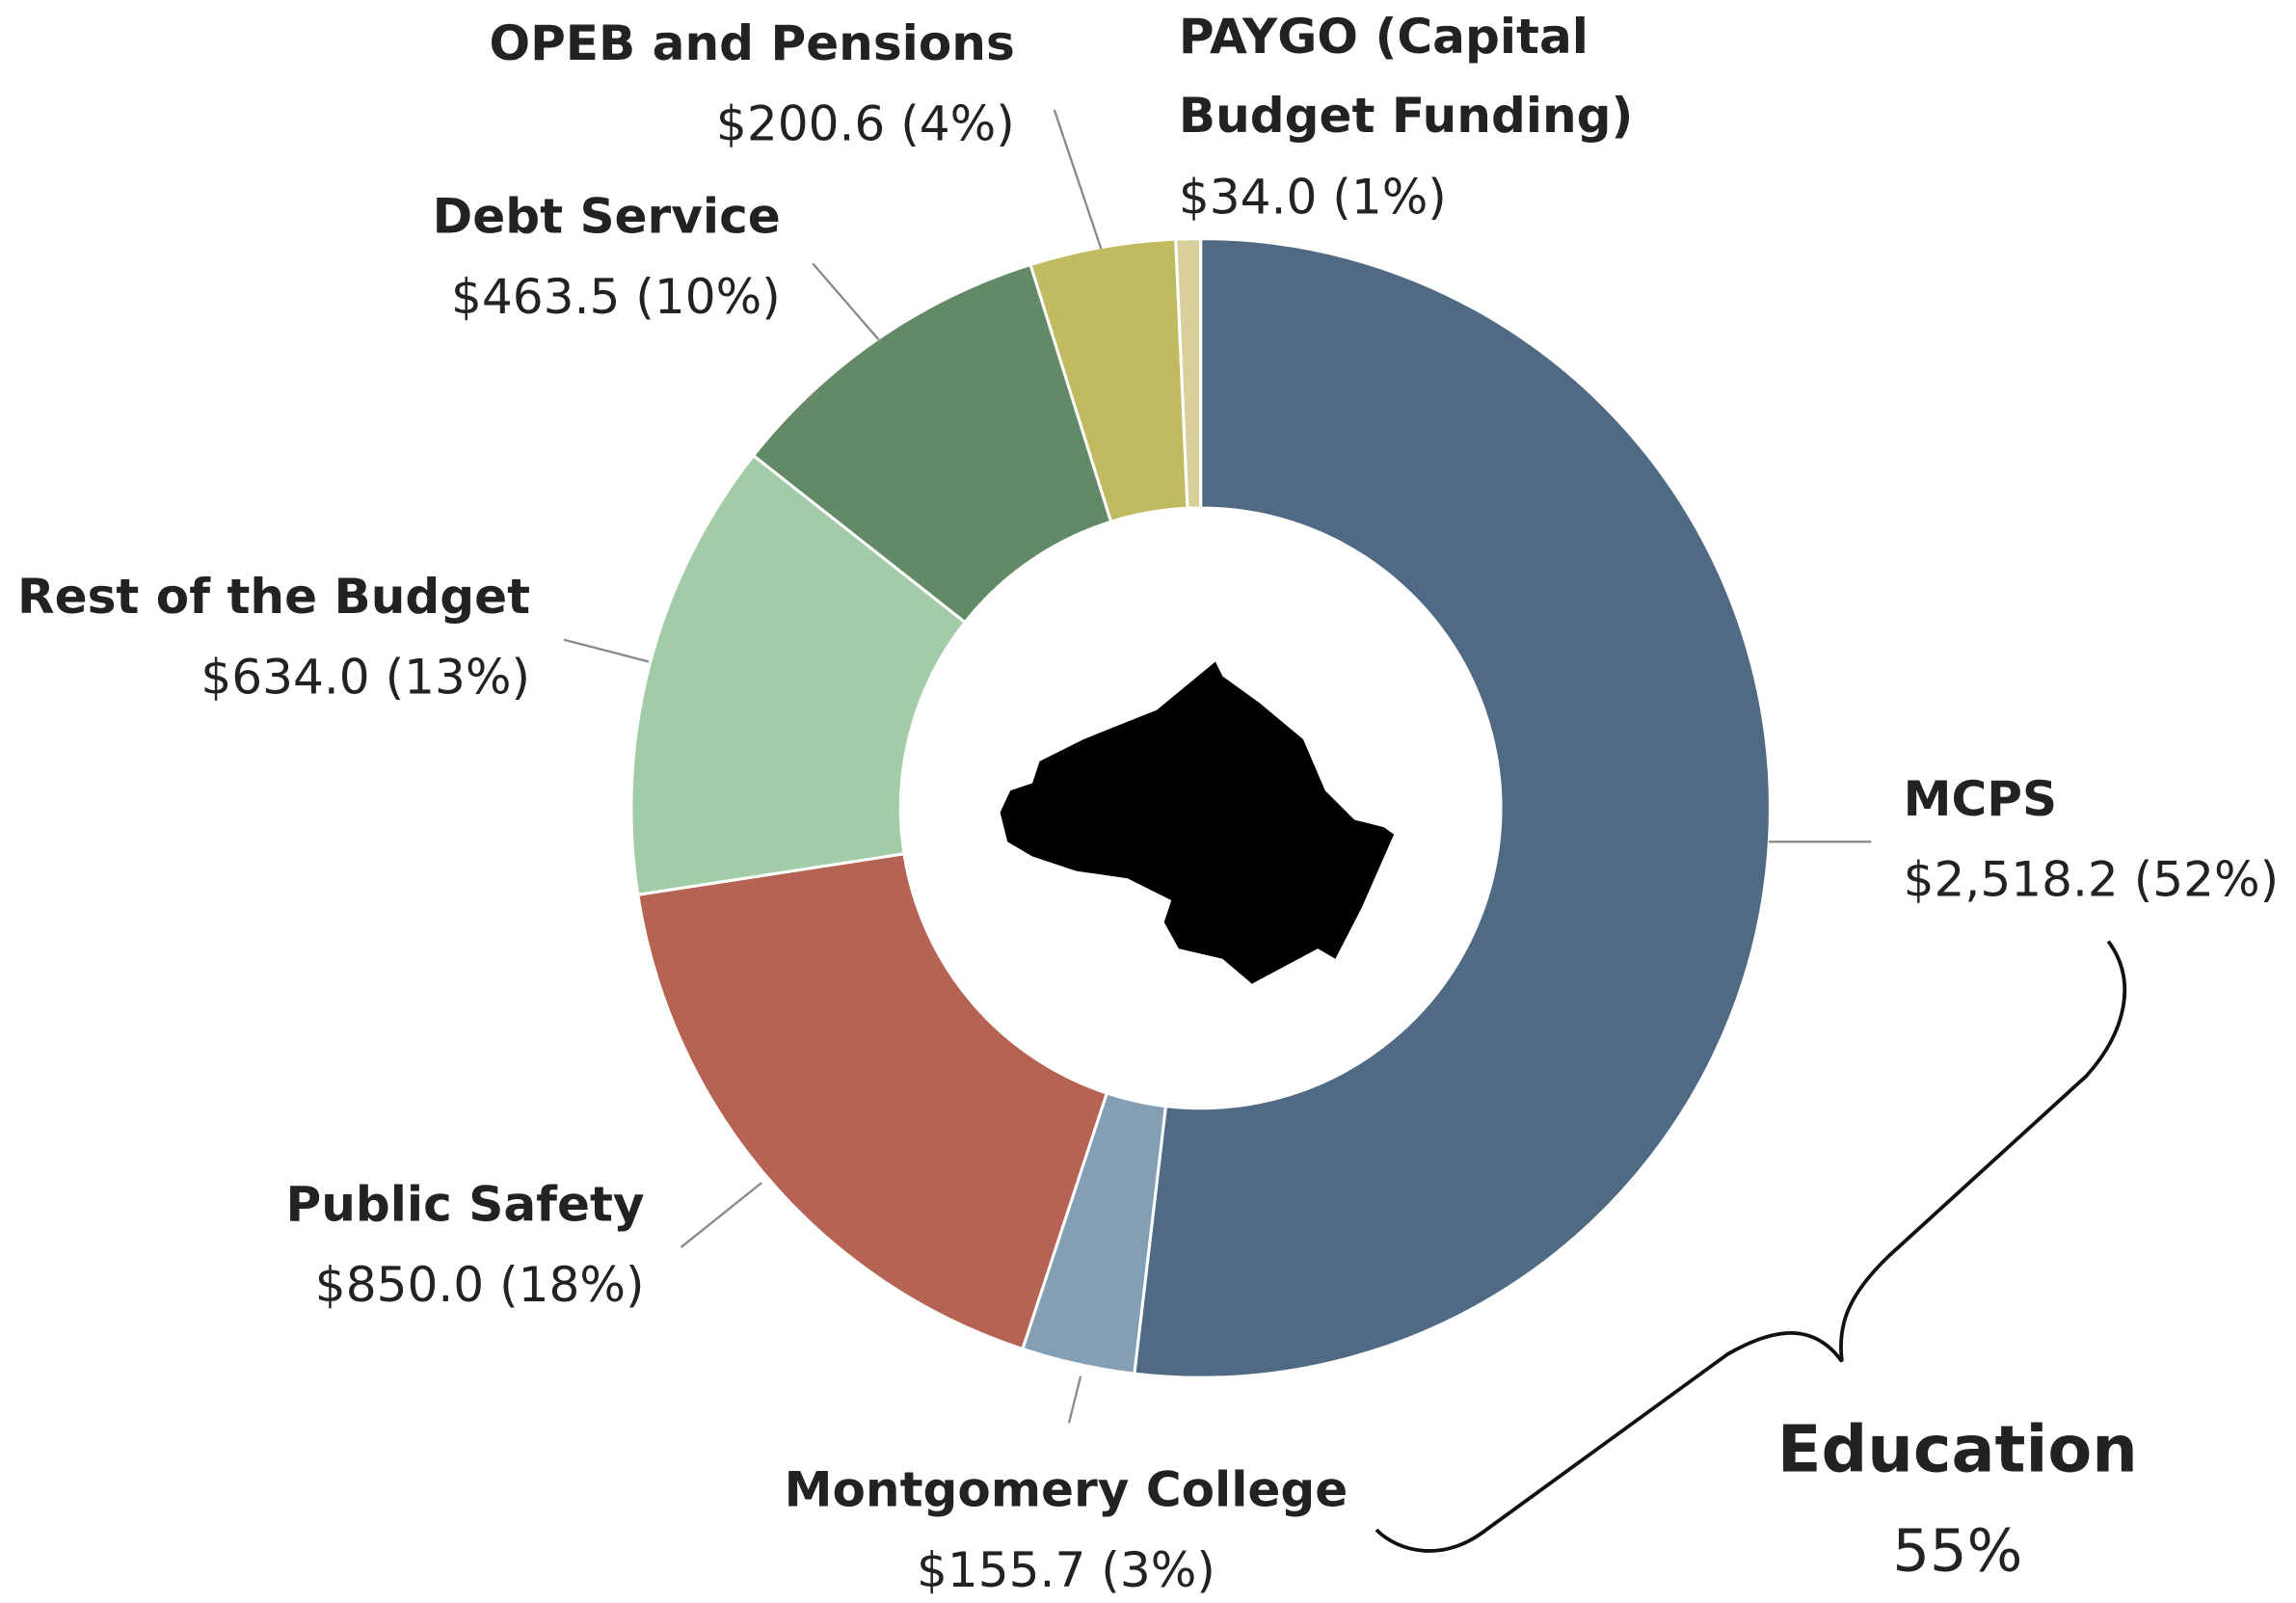 Image resolution: width=2296 pixels, height=1603 pixels. What do you see at coordinates (1957, 1551) in the screenshot?
I see `annotation: 55%` at bounding box center [1957, 1551].